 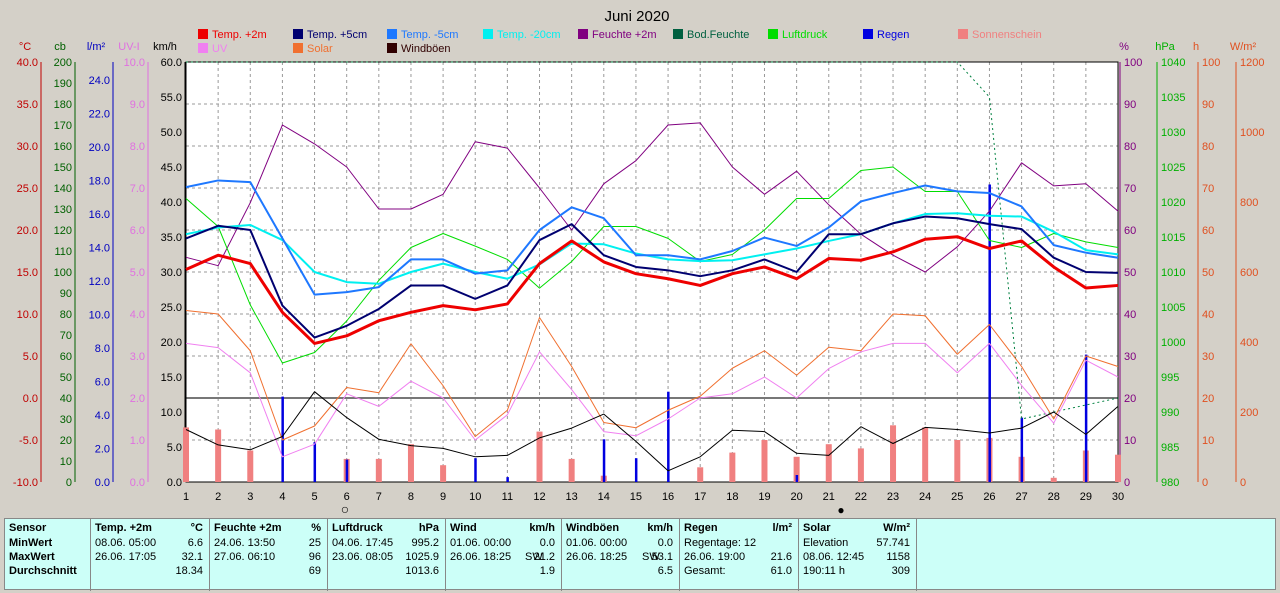 I want to click on x-tick-label: 30, so click(x=1118, y=497).